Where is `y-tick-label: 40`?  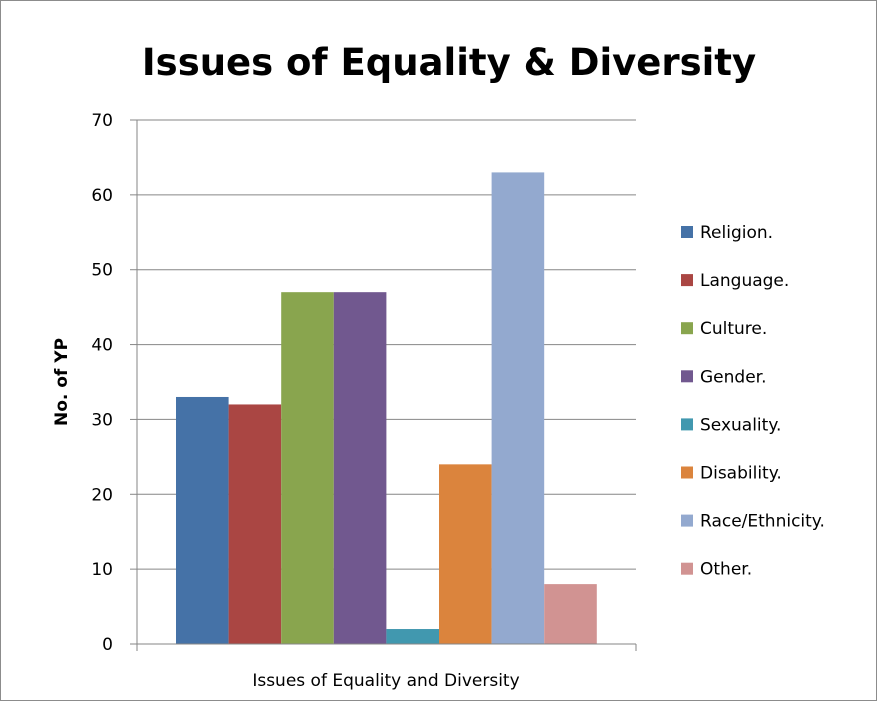 y-tick-label: 40 is located at coordinates (102, 346).